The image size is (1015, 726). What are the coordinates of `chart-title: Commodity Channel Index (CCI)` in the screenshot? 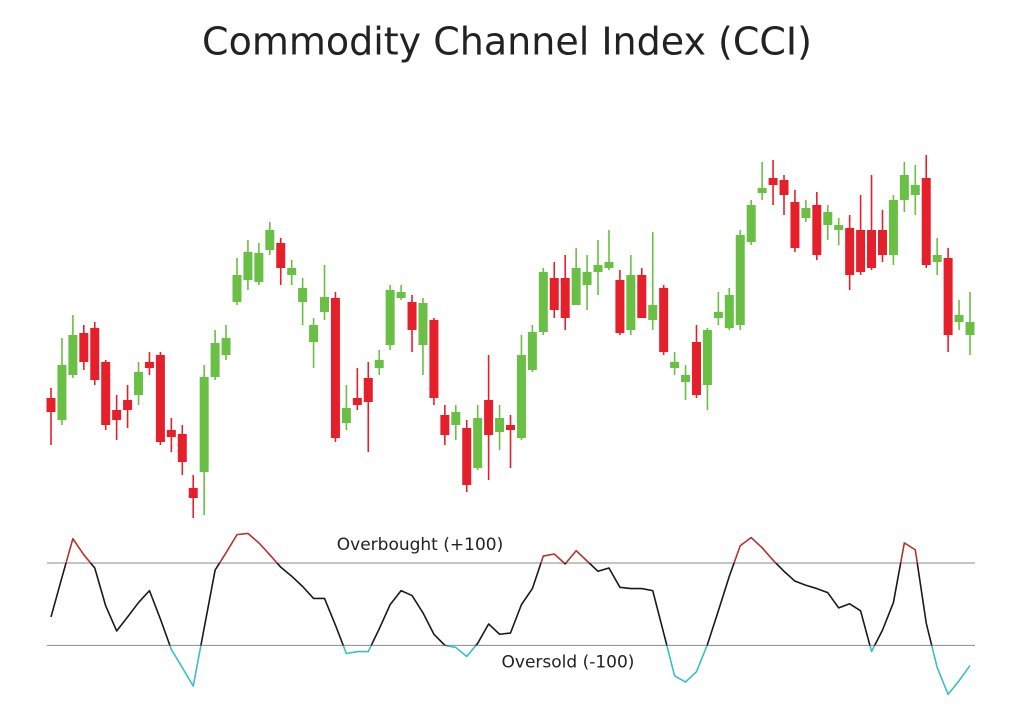 It's located at (507, 42).